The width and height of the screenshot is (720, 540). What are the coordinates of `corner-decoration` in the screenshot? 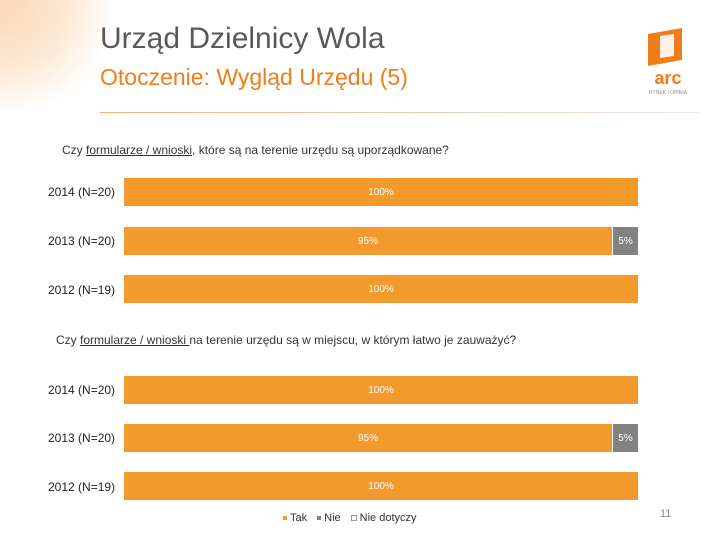 It's located at (55, 55).